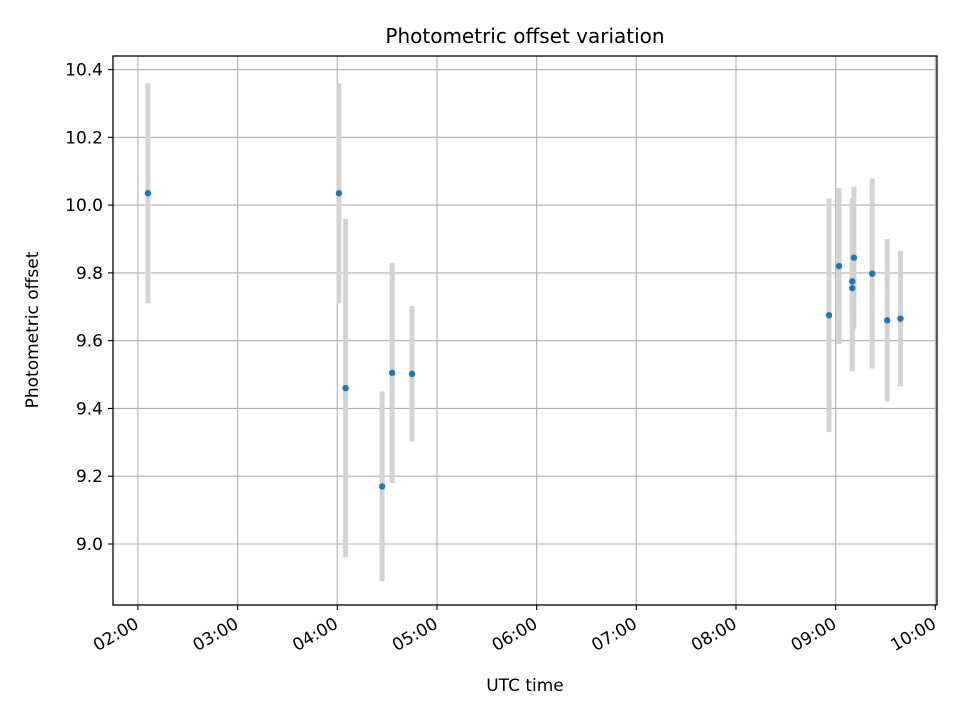 This screenshot has width=960, height=720. I want to click on x-axis-label: UTC time, so click(525, 686).